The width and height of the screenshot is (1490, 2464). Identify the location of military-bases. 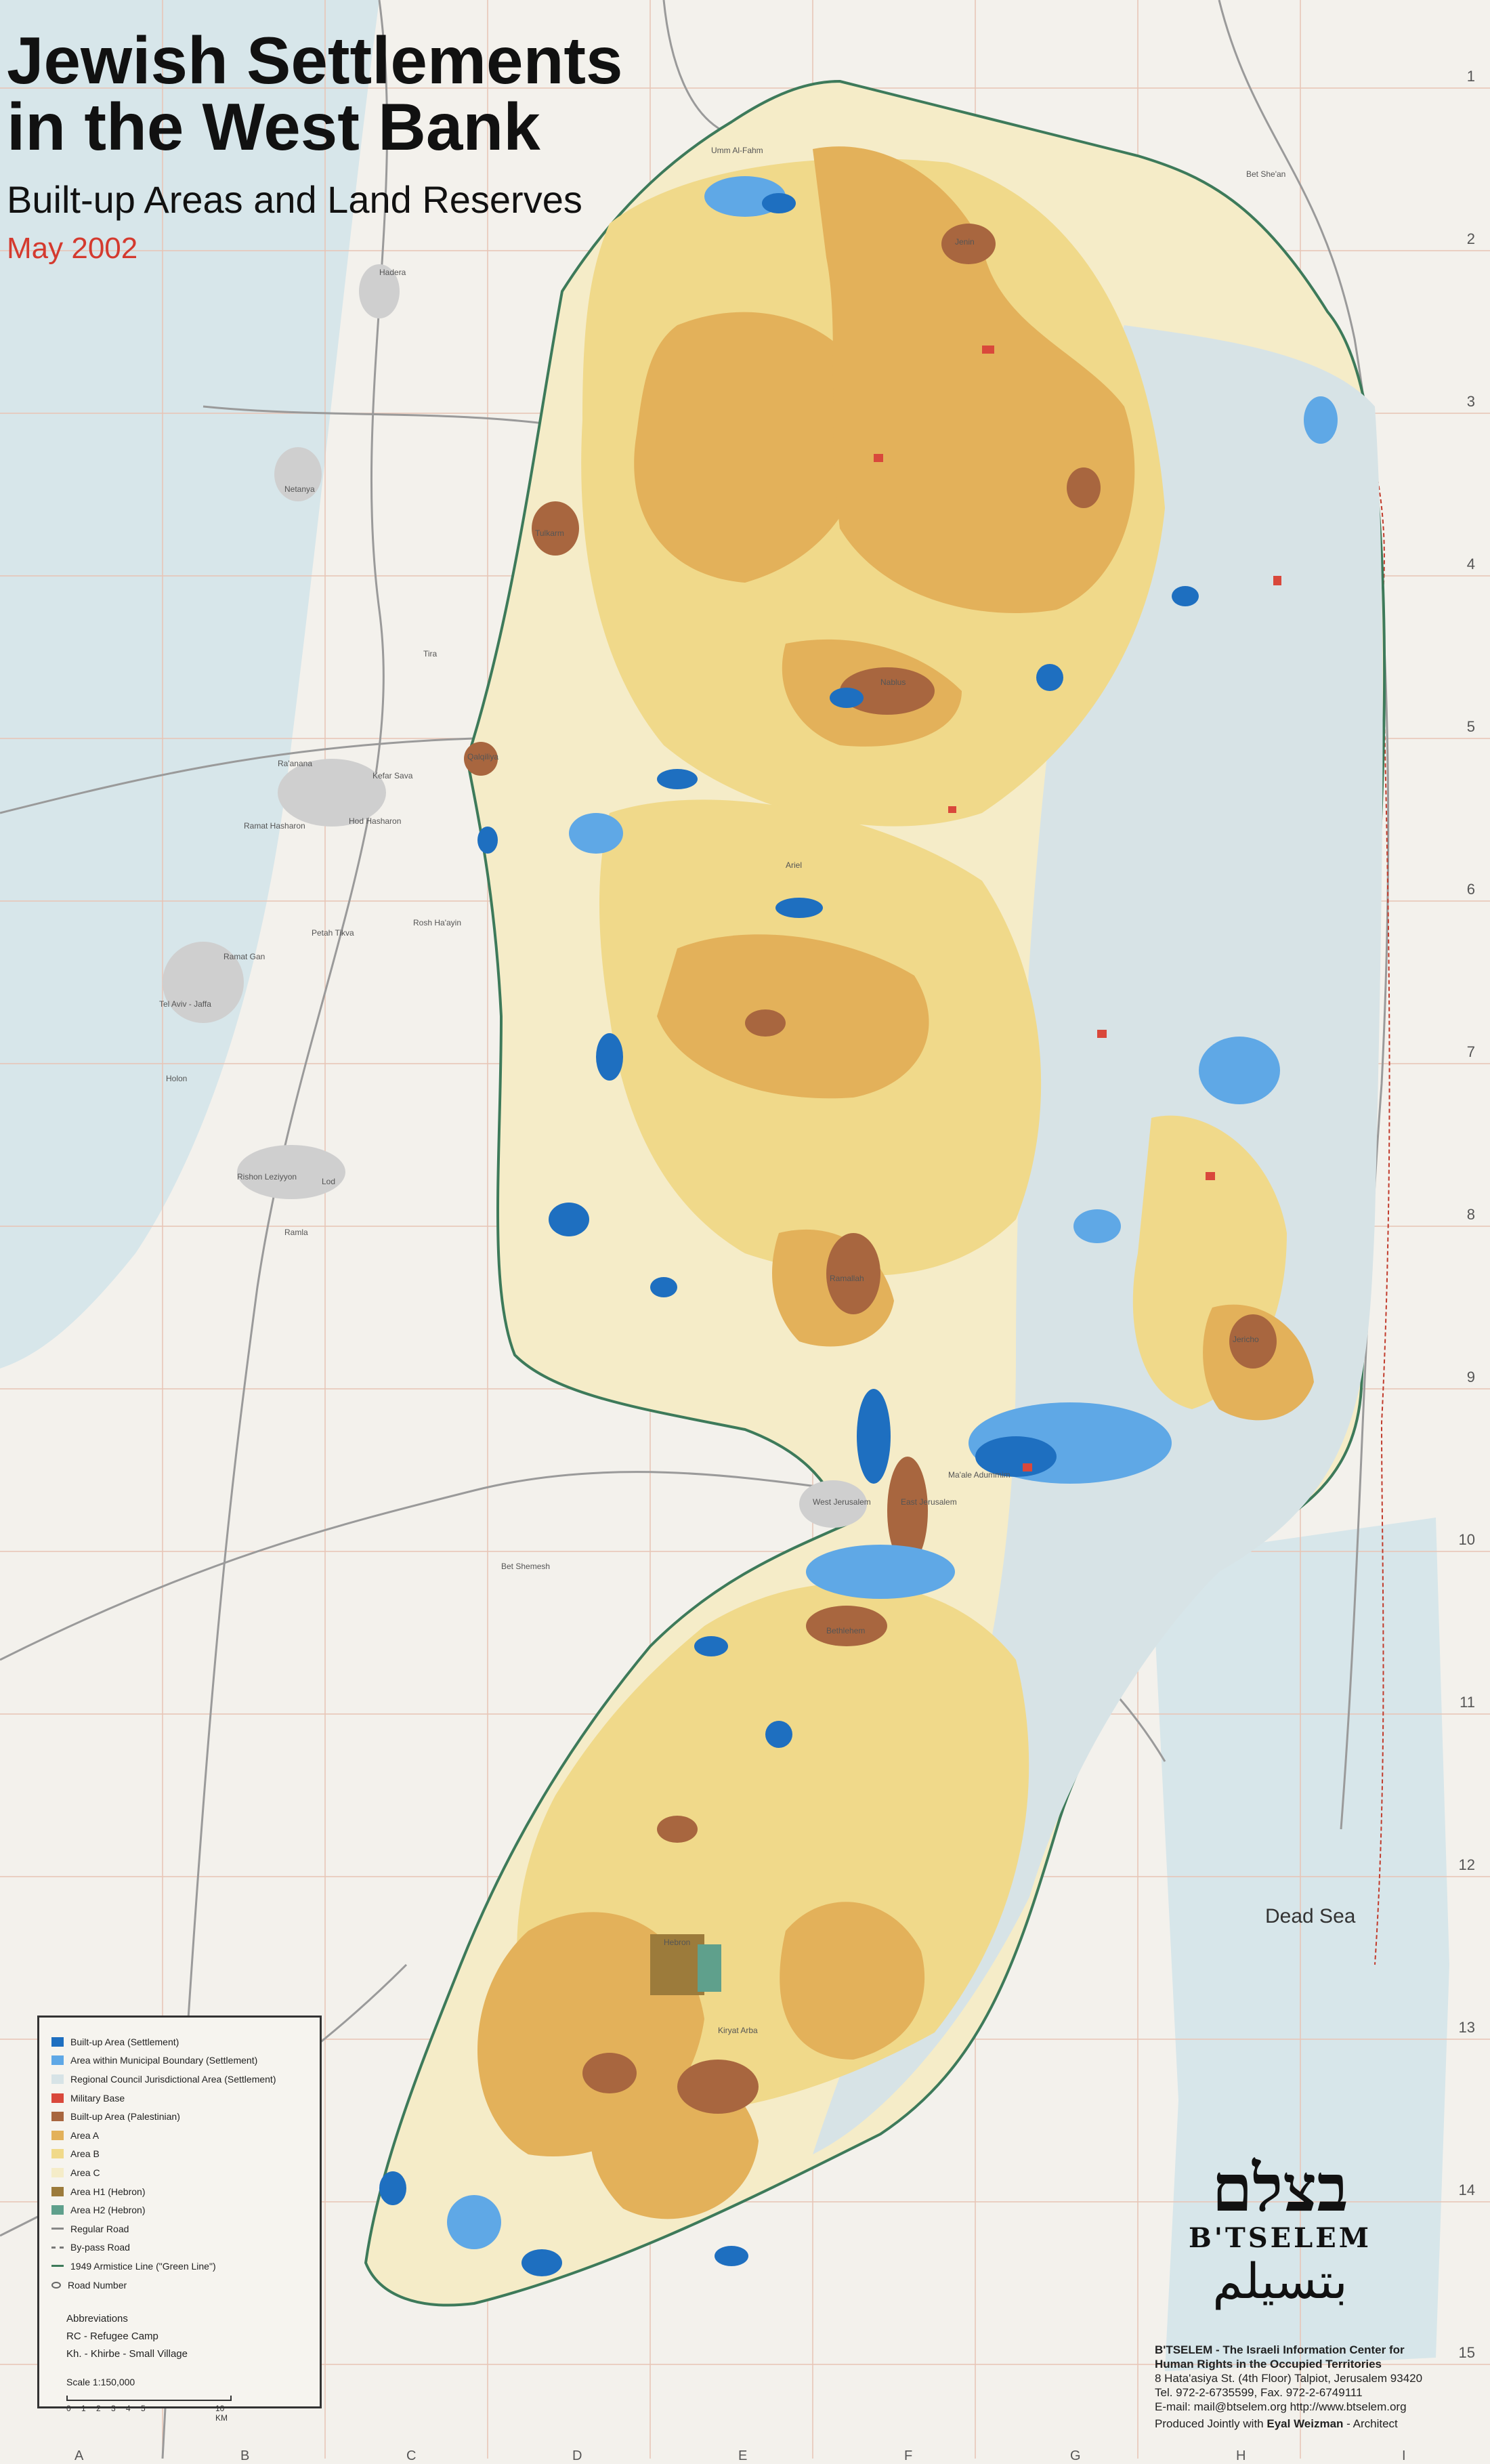
(1077, 908).